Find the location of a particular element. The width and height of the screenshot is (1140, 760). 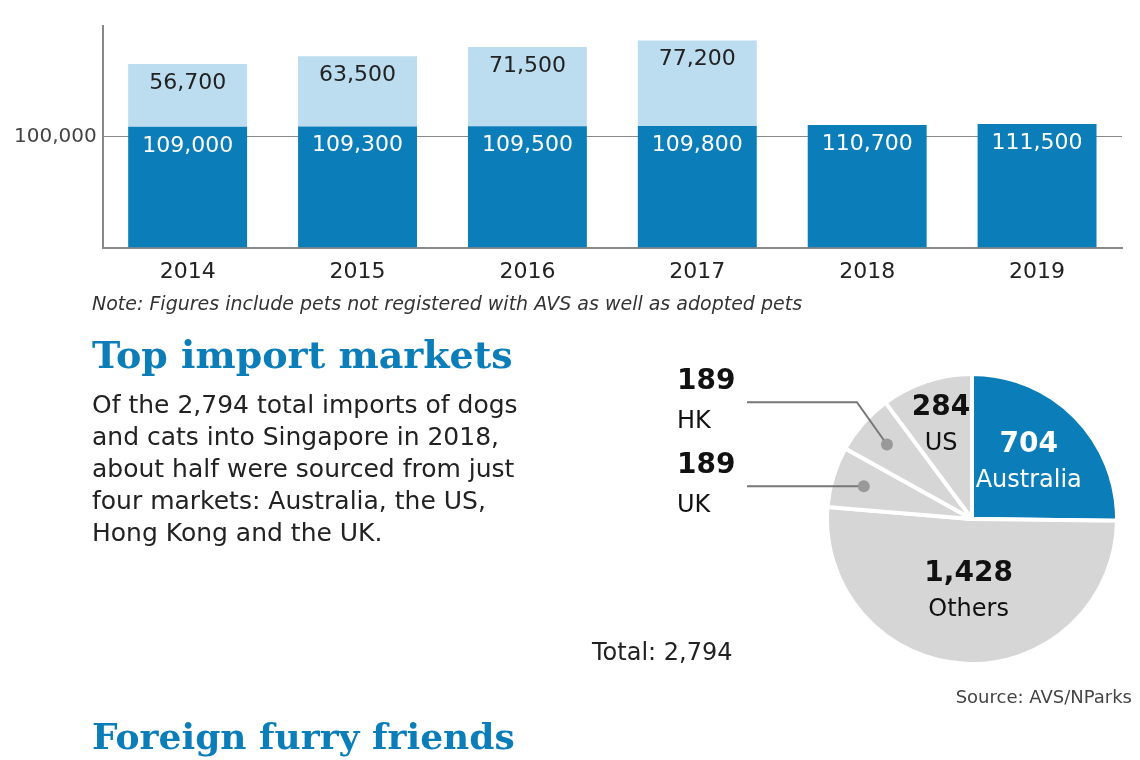

text: Foreign furry friends is located at coordinates (304, 736).